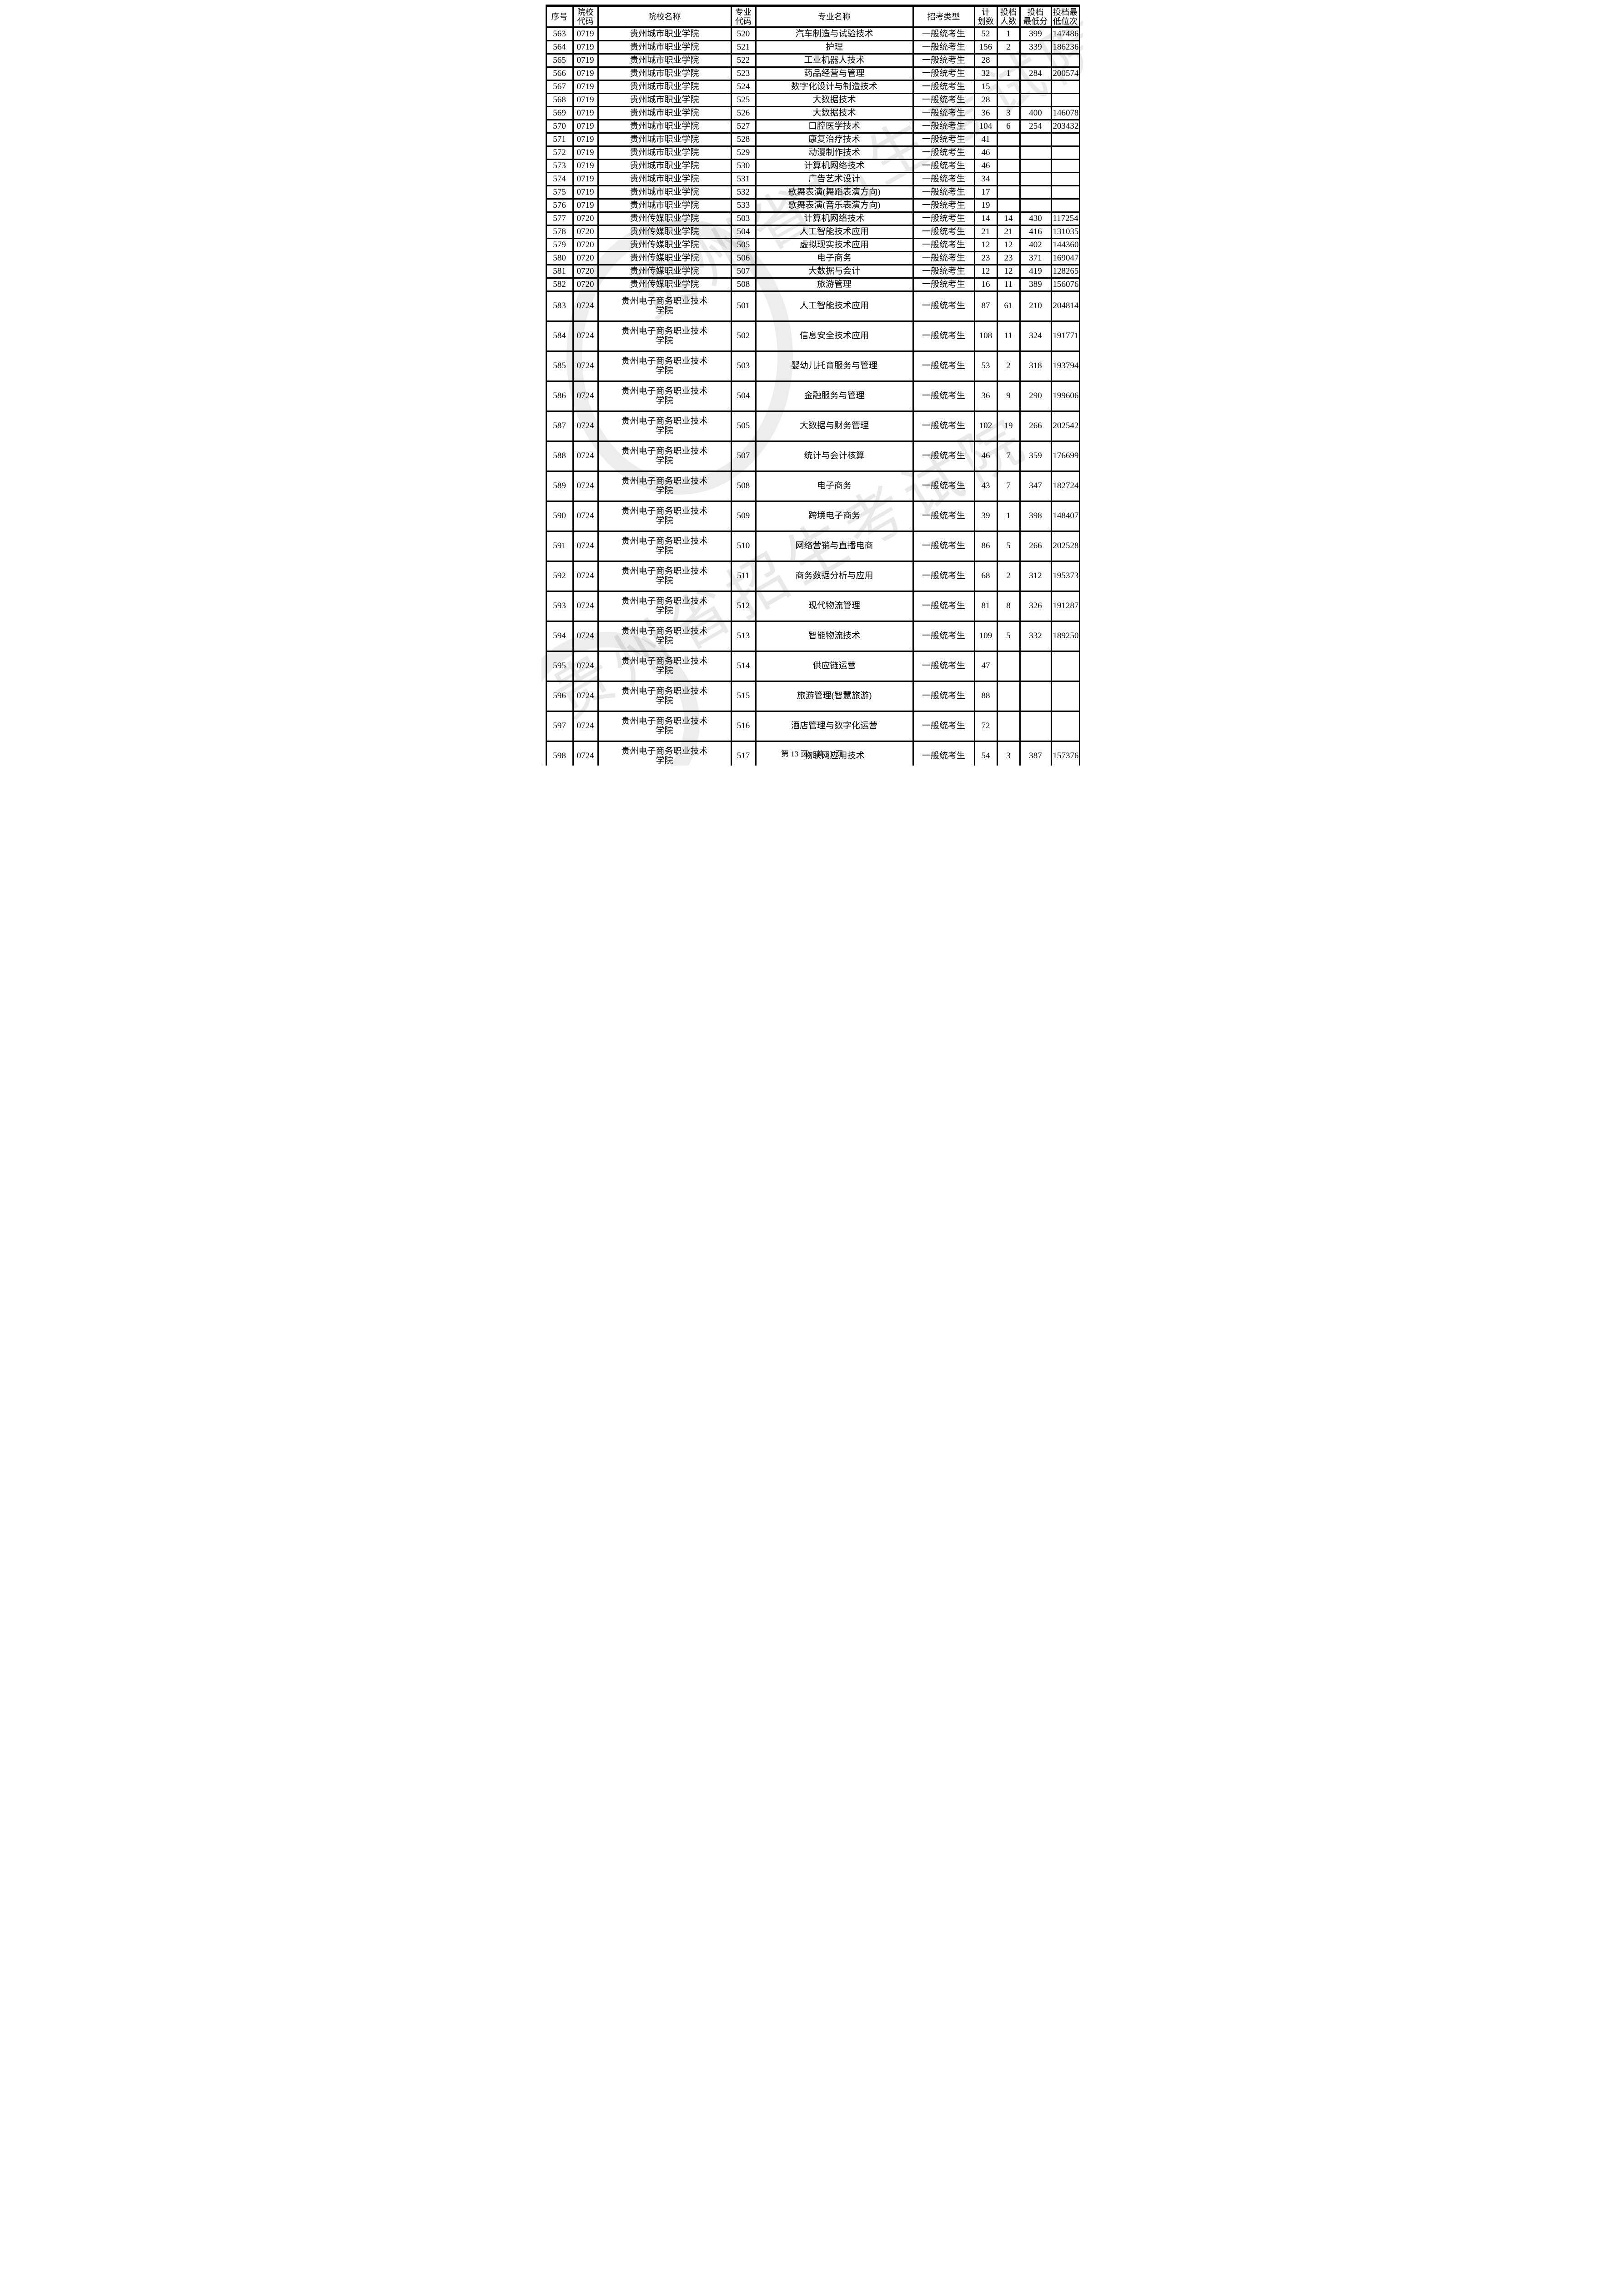 This screenshot has width=1624, height=2273. What do you see at coordinates (559, 336) in the screenshot?
I see `cell-serial: 584` at bounding box center [559, 336].